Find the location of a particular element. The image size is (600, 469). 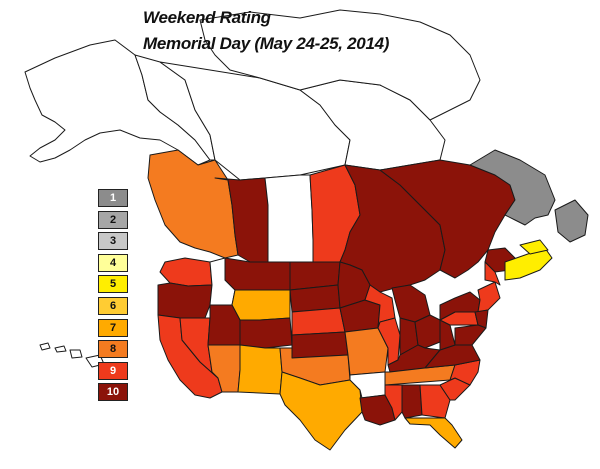

region-kansas is located at coordinates (320, 345).